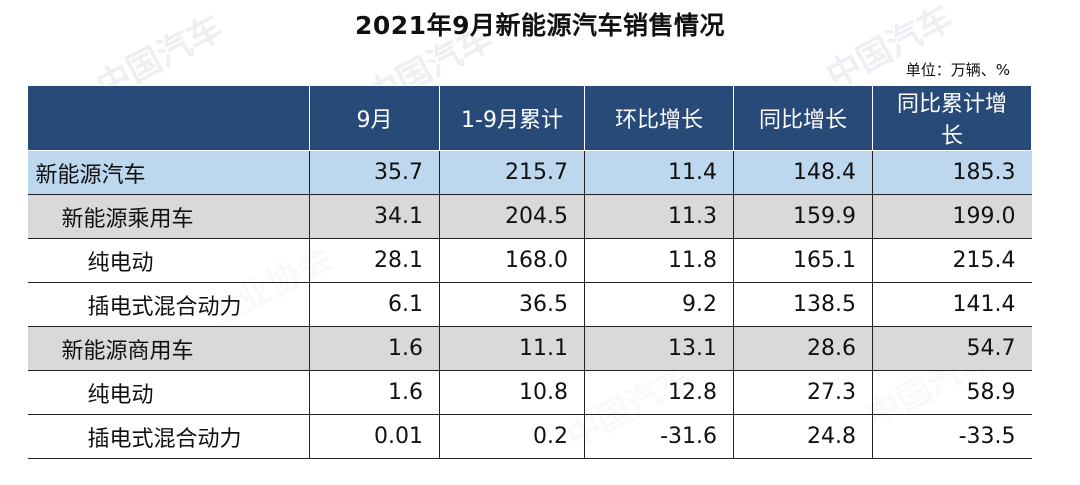 Image resolution: width=1080 pixels, height=485 pixels. Describe the element at coordinates (952, 436) in the screenshot. I see `table-cell: -33.5` at that location.